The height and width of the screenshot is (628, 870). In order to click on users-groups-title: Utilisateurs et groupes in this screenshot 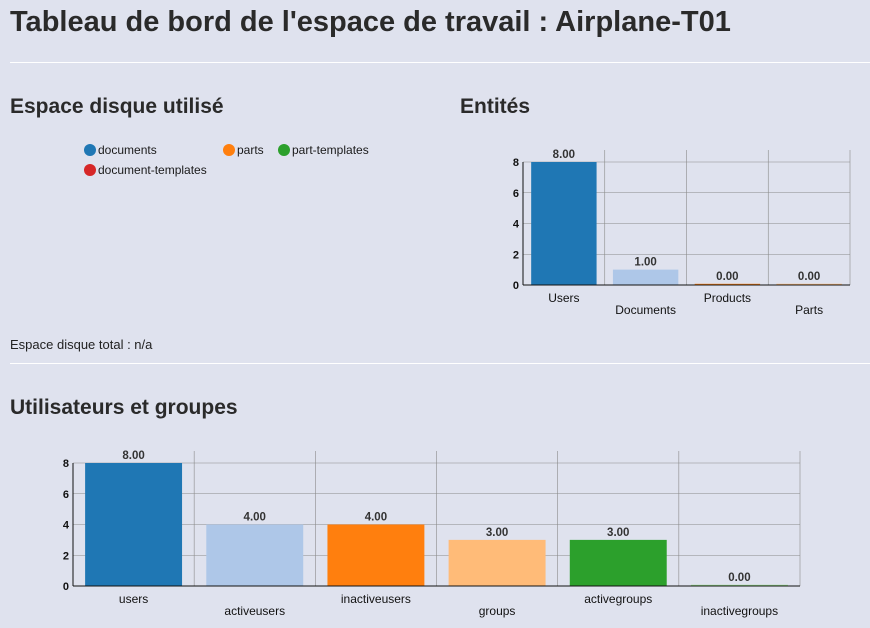, I will do `click(124, 407)`.